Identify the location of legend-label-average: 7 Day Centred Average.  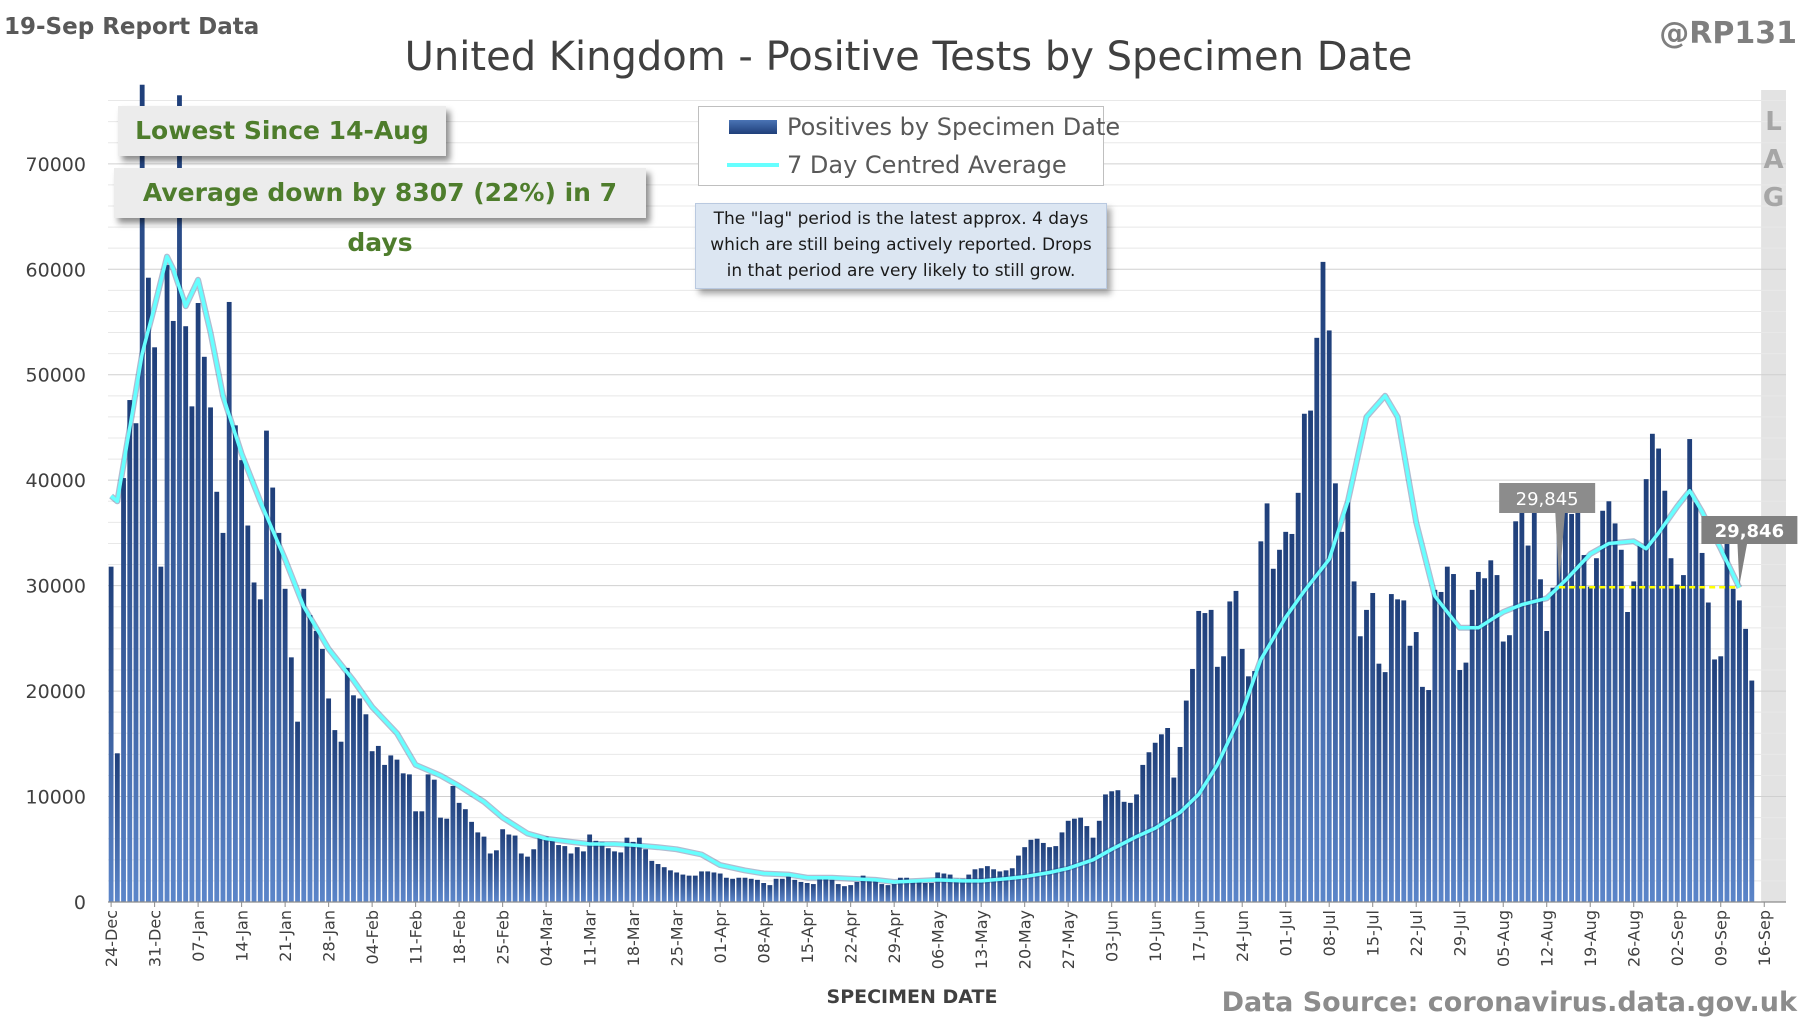
(927, 165).